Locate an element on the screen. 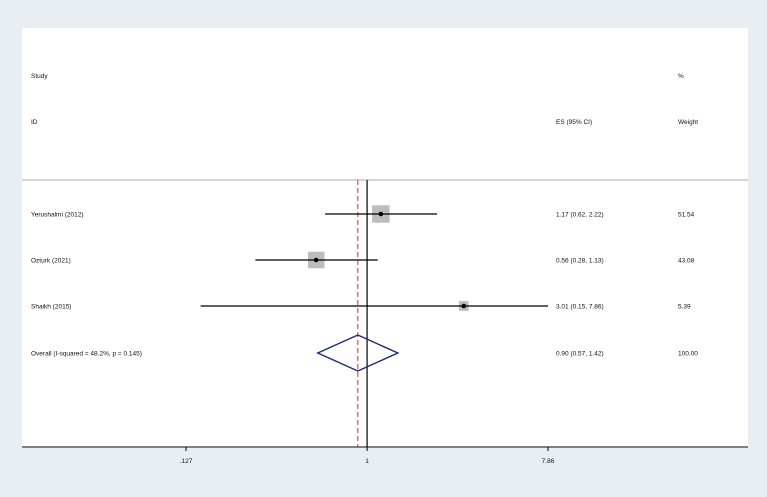 The image size is (767, 497). header-weight: Weight is located at coordinates (688, 122).